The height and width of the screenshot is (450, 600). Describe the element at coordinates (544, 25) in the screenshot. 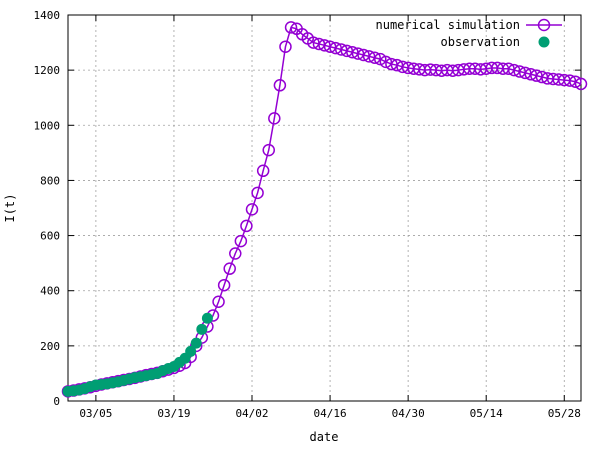

I see `legend-marker-simulation` at that location.